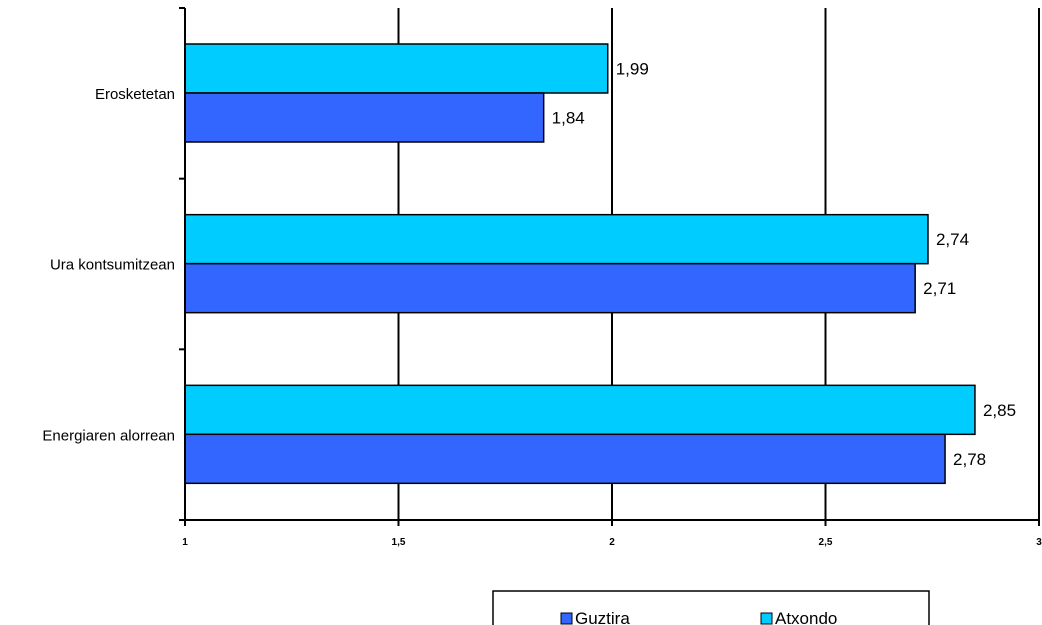 The width and height of the screenshot is (1042, 625). What do you see at coordinates (602, 617) in the screenshot?
I see `legend-label-guztira: Guztira` at bounding box center [602, 617].